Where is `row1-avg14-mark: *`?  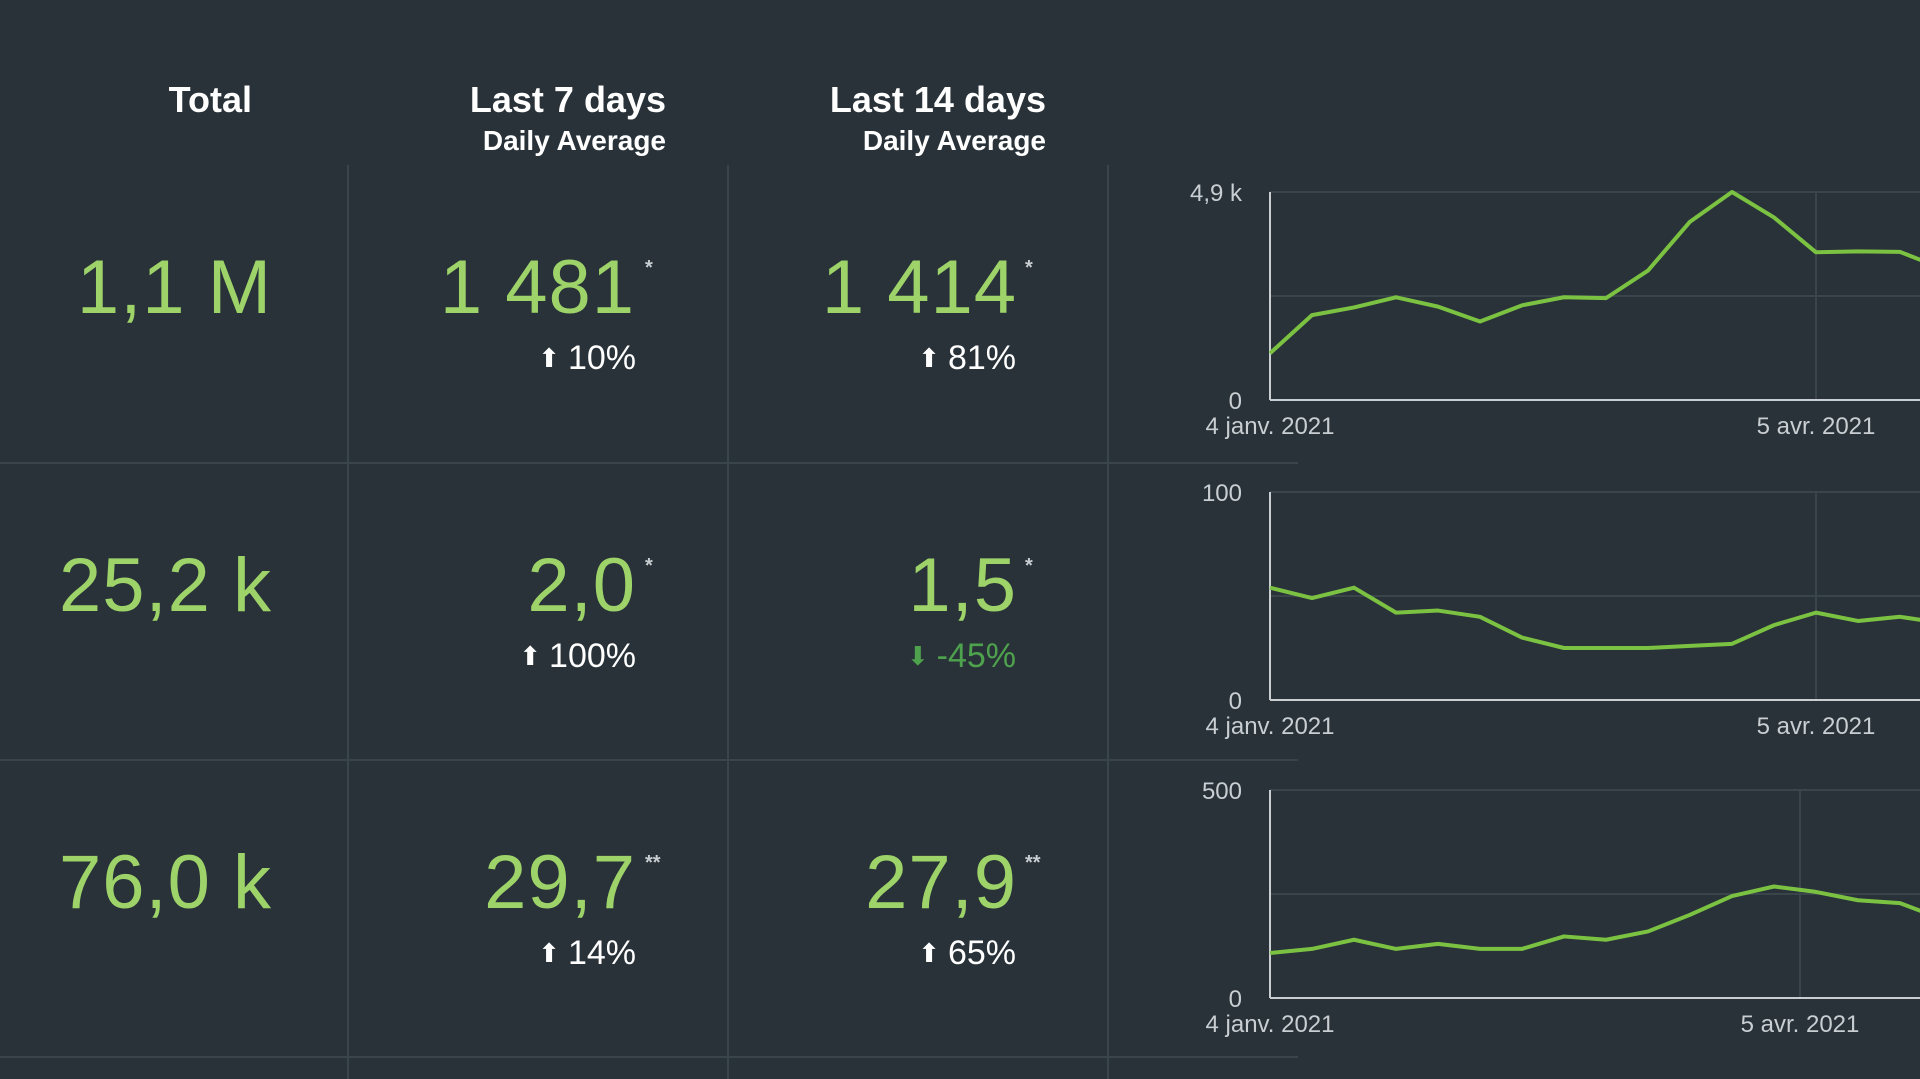 row1-avg14-mark: * is located at coordinates (1029, 268).